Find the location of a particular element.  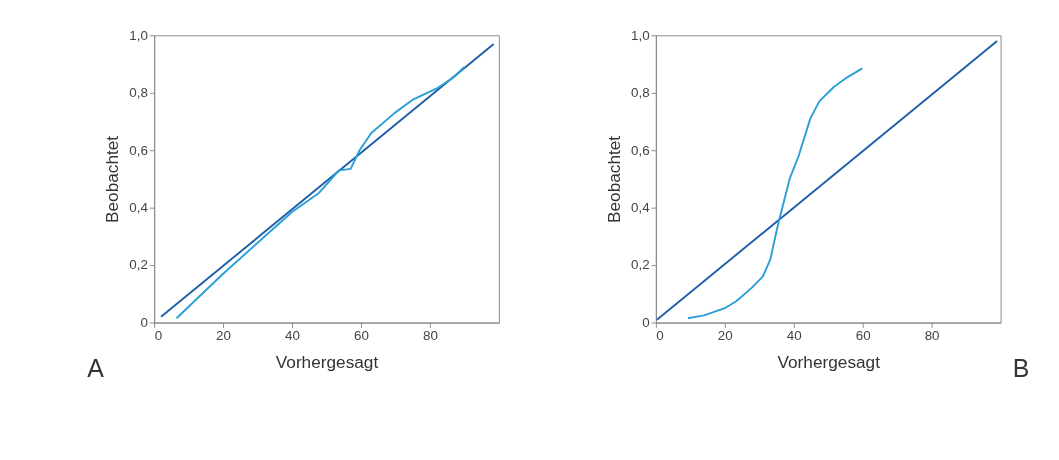

text: B is located at coordinates (1021, 368).